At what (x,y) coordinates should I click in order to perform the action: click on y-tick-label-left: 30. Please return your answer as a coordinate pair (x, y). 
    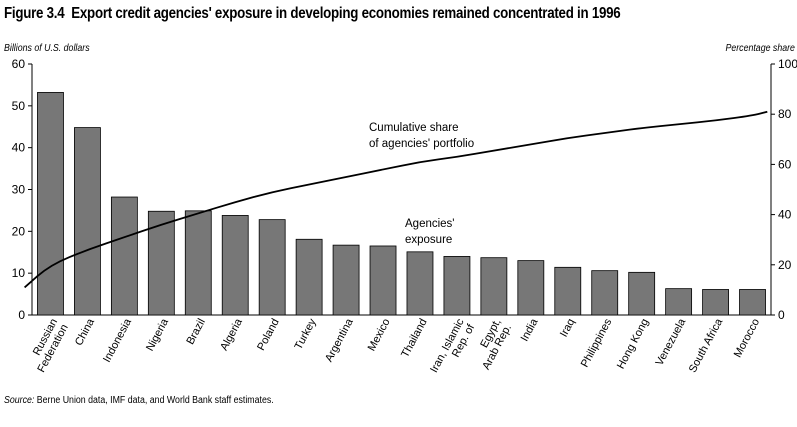
    Looking at the image, I should click on (19, 190).